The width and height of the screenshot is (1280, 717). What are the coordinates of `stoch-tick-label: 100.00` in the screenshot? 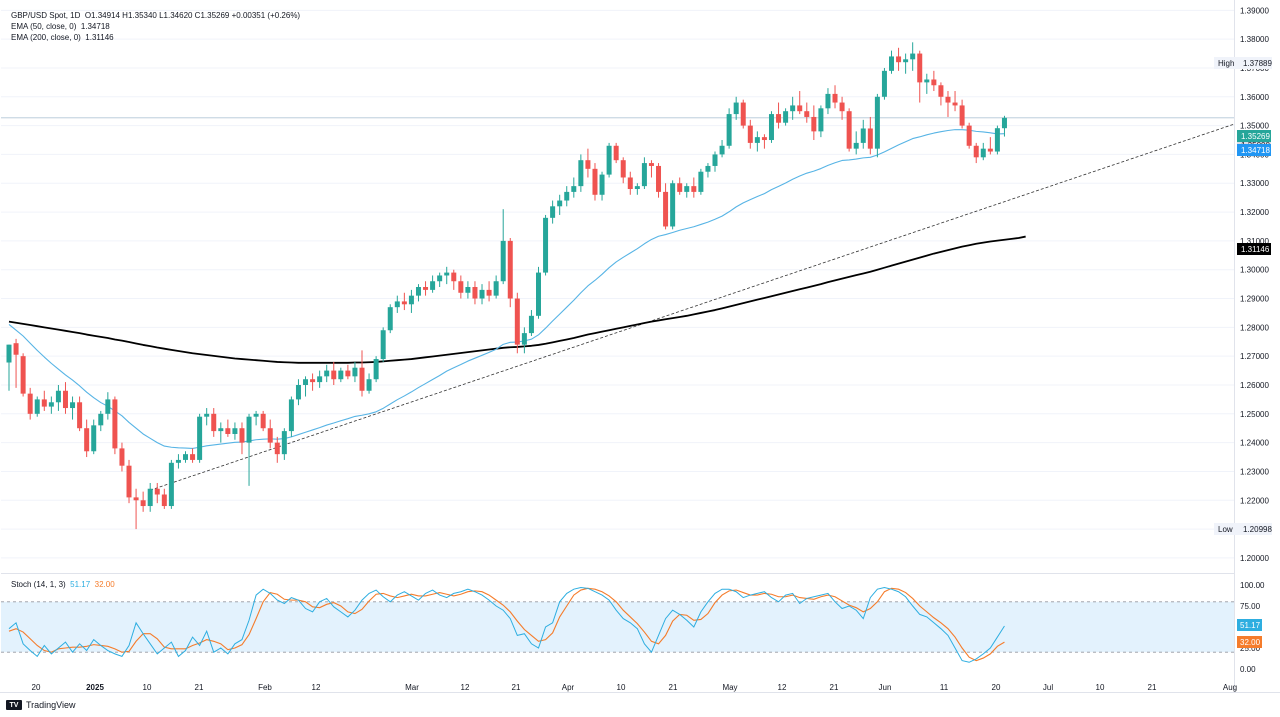 It's located at (1252, 585).